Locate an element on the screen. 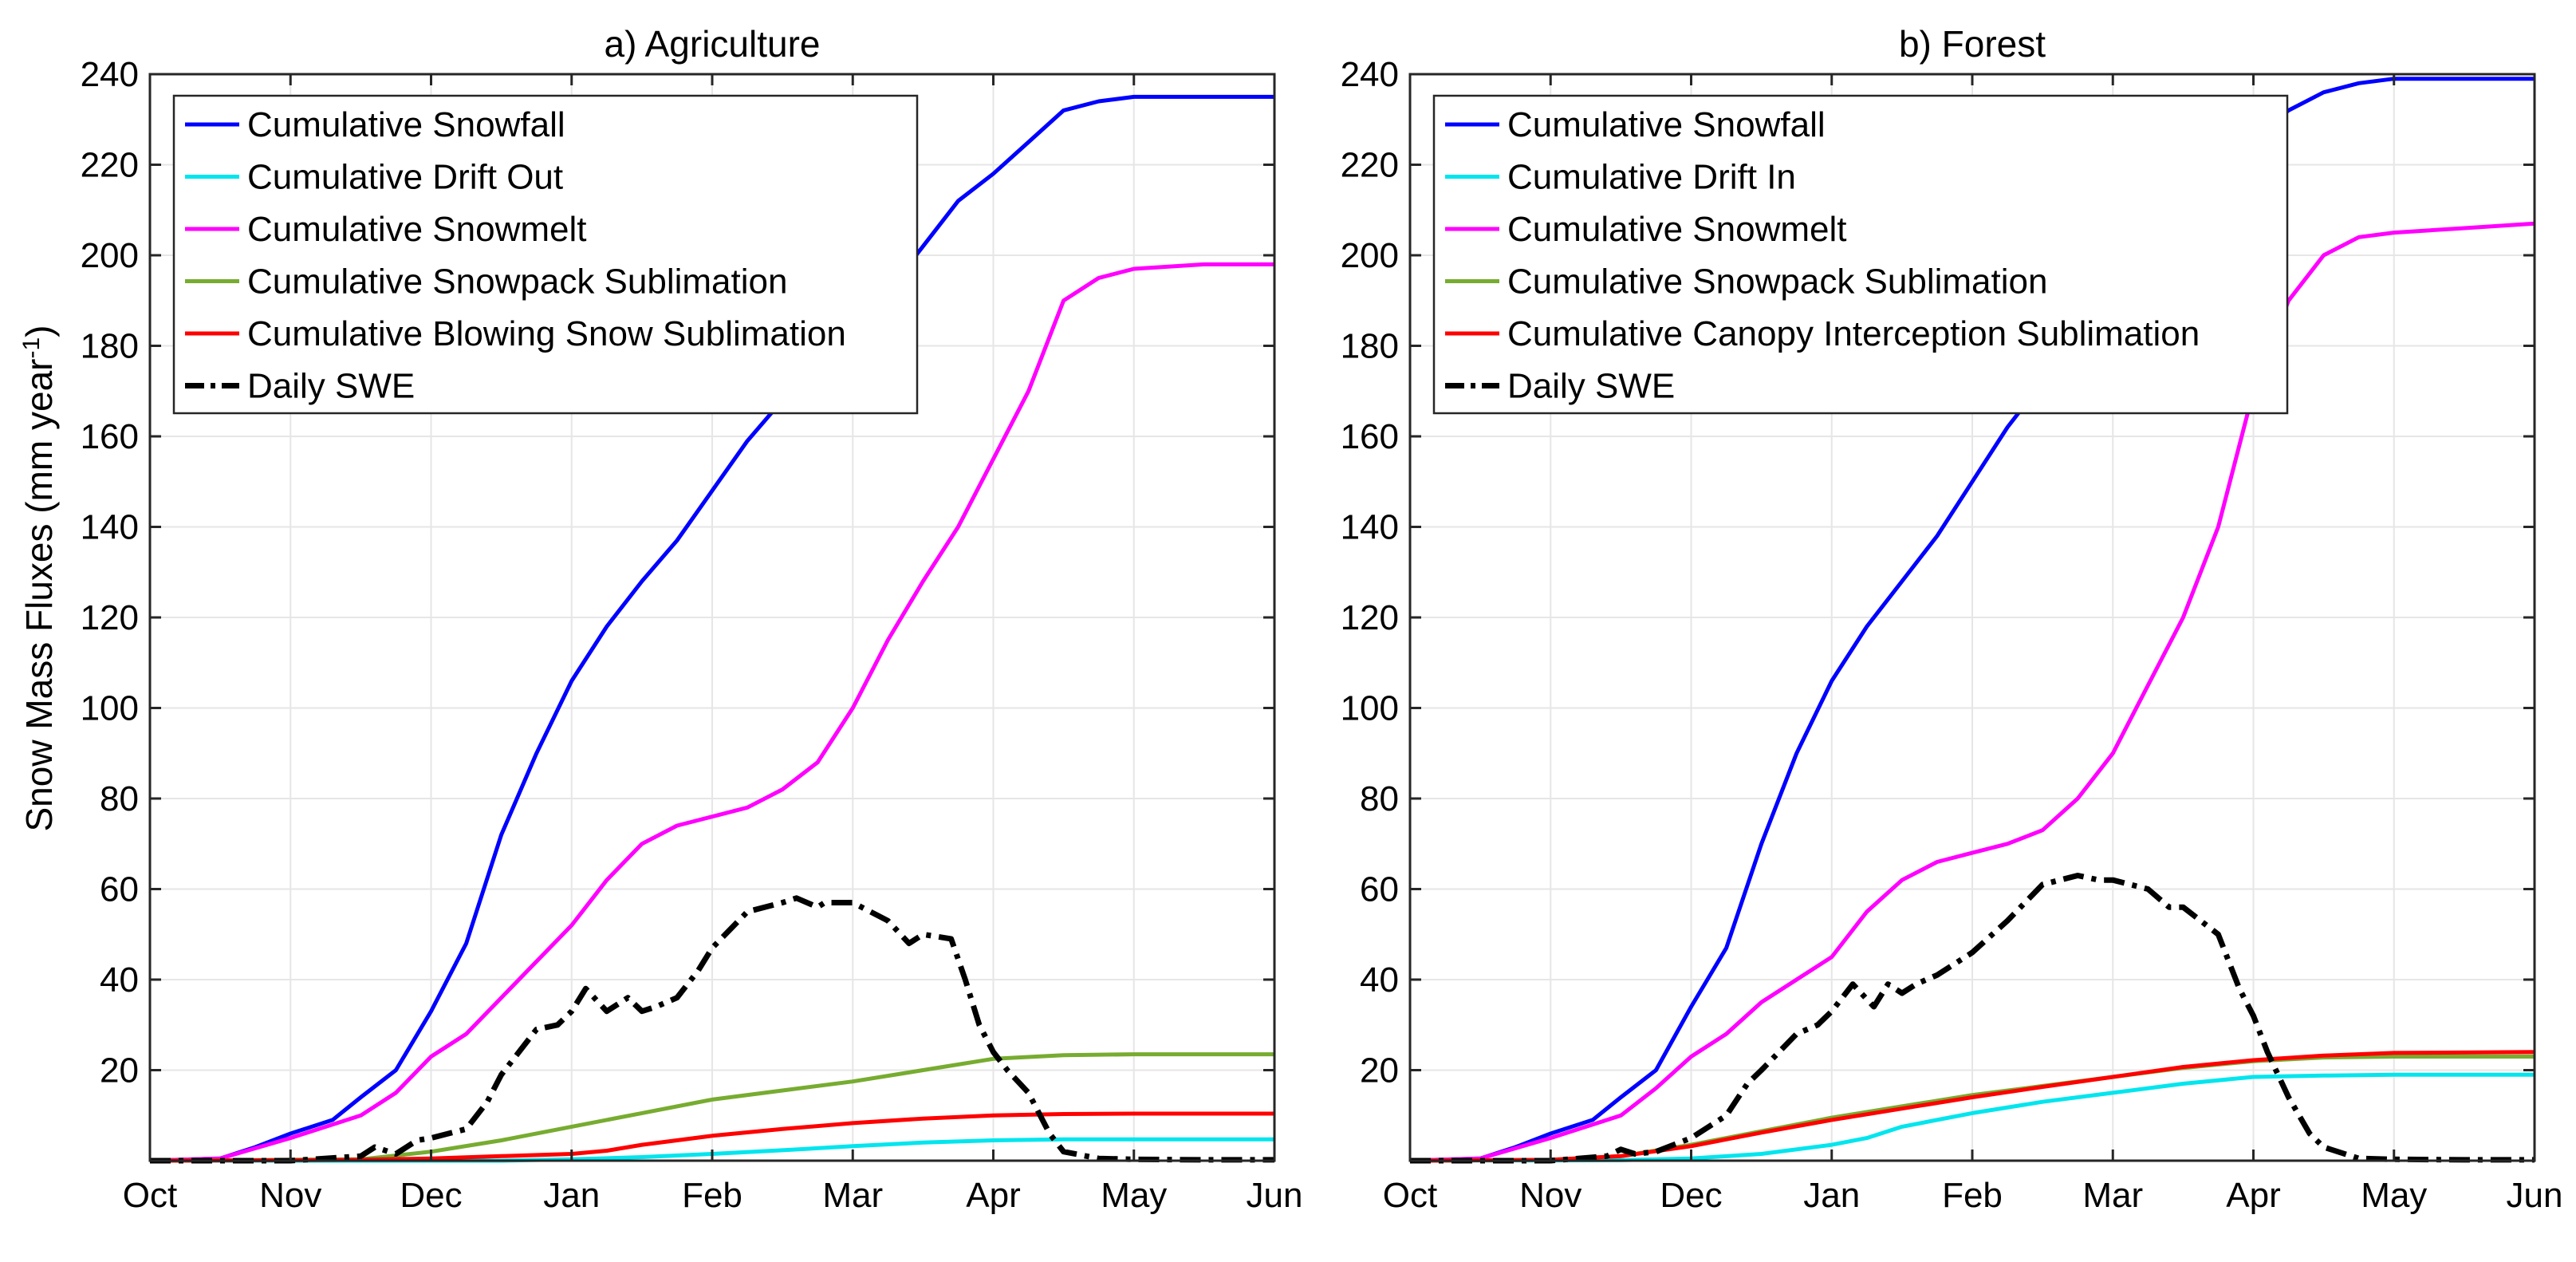 This screenshot has width=2576, height=1262. y-axis-label-superscript: -1 is located at coordinates (31, 348).